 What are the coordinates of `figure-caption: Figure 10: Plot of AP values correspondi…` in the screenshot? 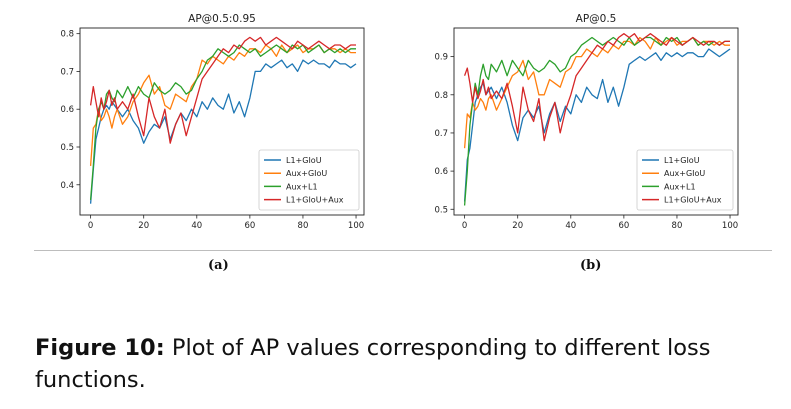 It's located at (395, 364).